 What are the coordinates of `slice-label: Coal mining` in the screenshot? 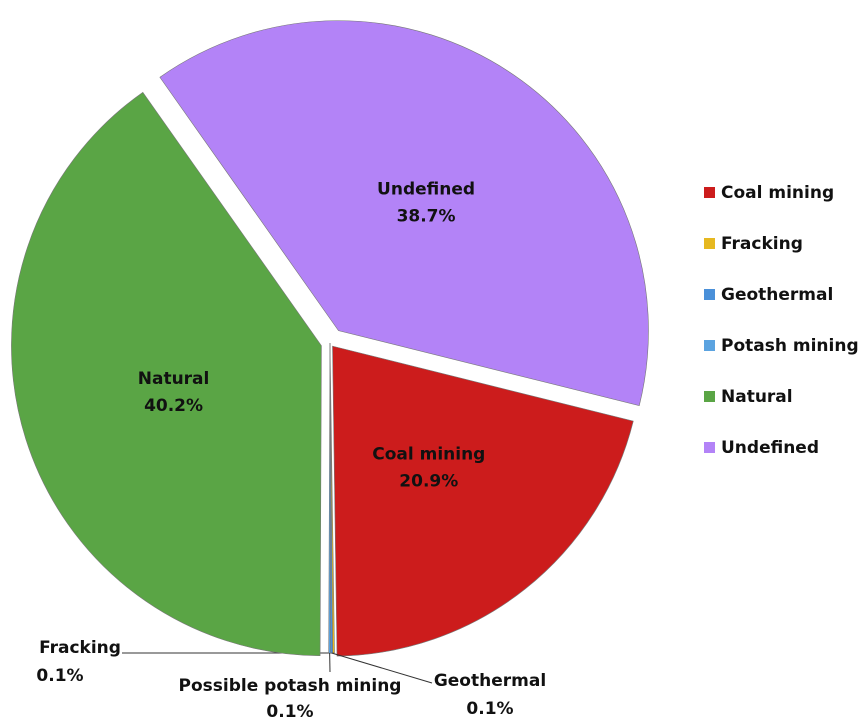 It's located at (428, 455).